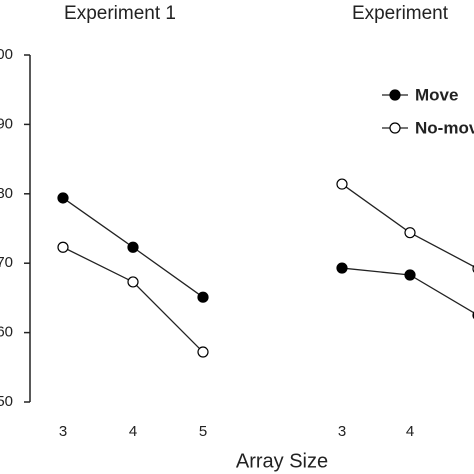 This screenshot has height=474, width=474. Describe the element at coordinates (444, 127) in the screenshot. I see `legend-label: No-move` at that location.